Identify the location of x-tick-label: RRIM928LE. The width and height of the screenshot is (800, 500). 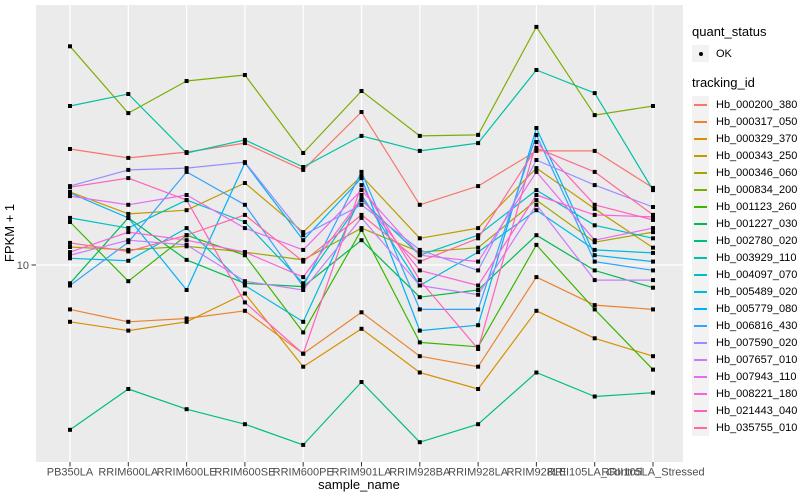
(536, 473).